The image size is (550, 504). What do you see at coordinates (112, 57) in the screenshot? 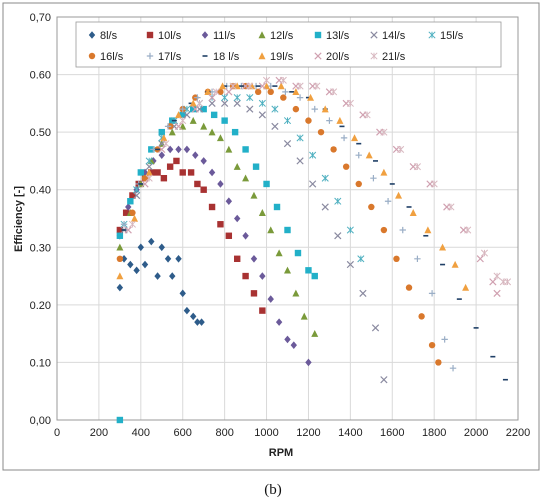
I see `legend-label: 16l/s` at bounding box center [112, 57].